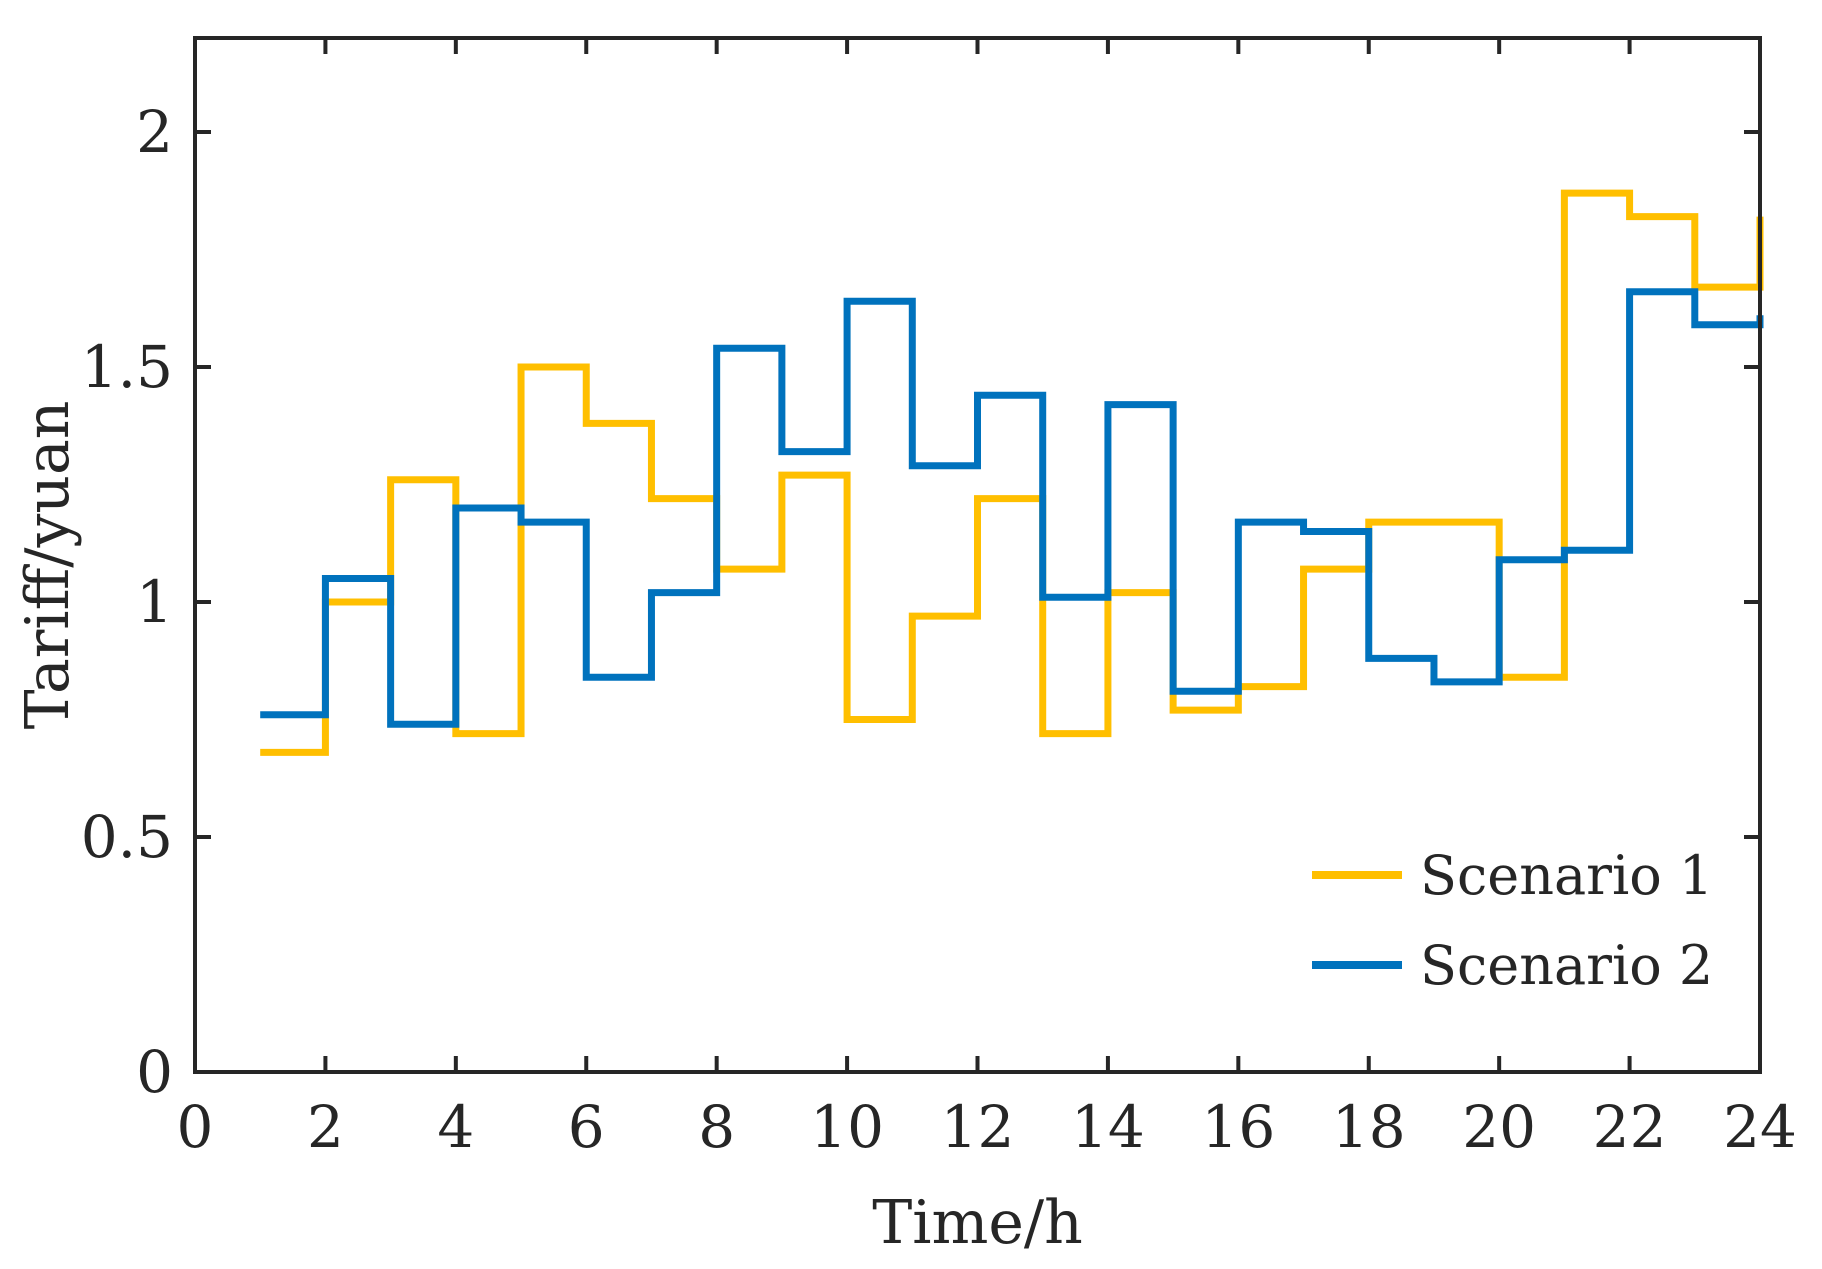 This screenshot has width=1822, height=1269. Describe the element at coordinates (154, 602) in the screenshot. I see `y-tick-label: 1` at that location.